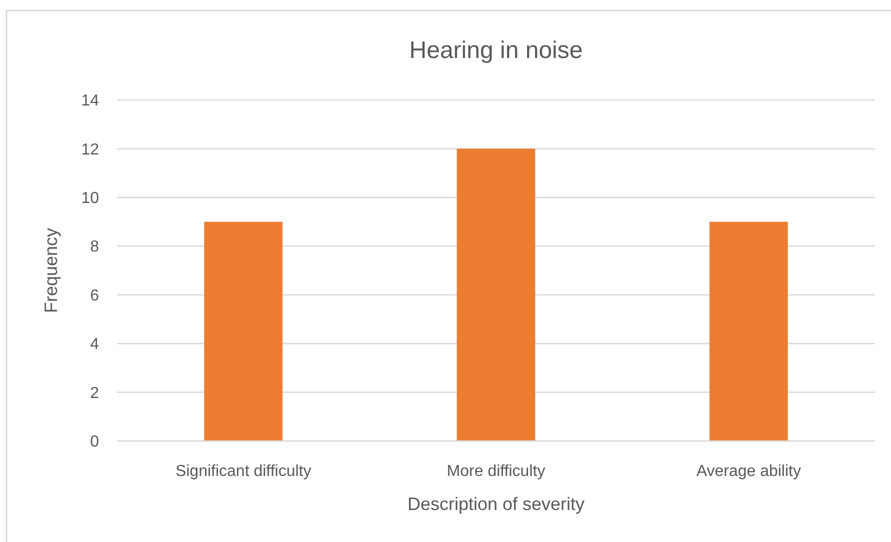 This screenshot has width=891, height=542. I want to click on y-tick-label: 4, so click(95, 345).